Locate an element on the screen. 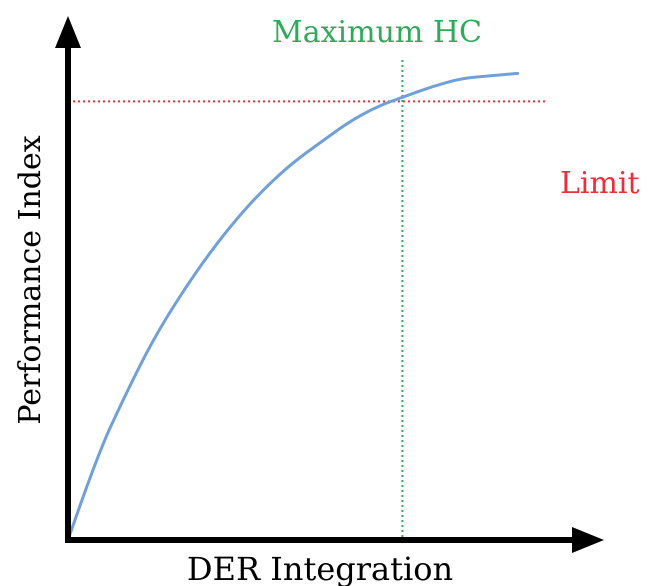 This screenshot has height=586, width=651. y-axis-label: Performance Index is located at coordinates (30, 279).